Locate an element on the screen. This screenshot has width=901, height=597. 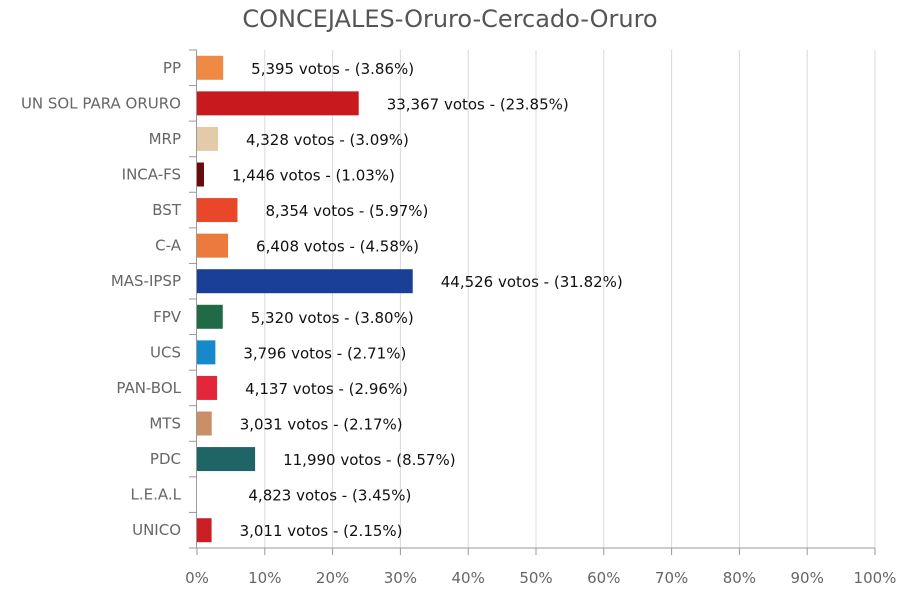
bar-inca-fs is located at coordinates (200, 174).